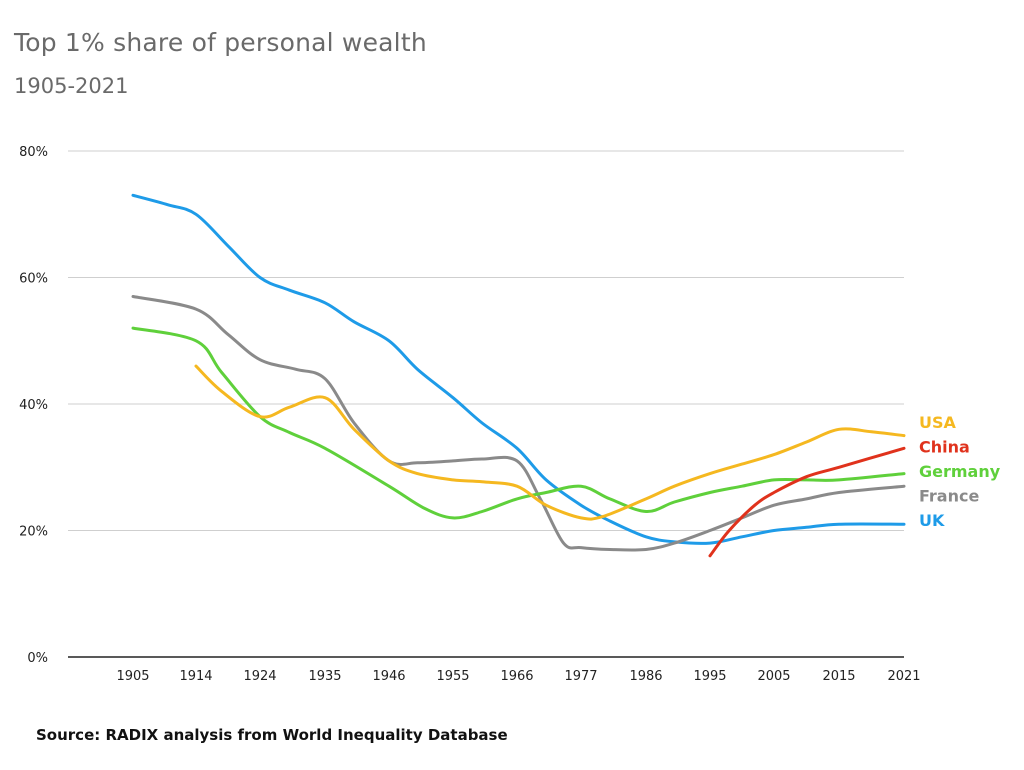  Describe the element at coordinates (903, 676) in the screenshot. I see `x-tick-label: 2021` at that location.